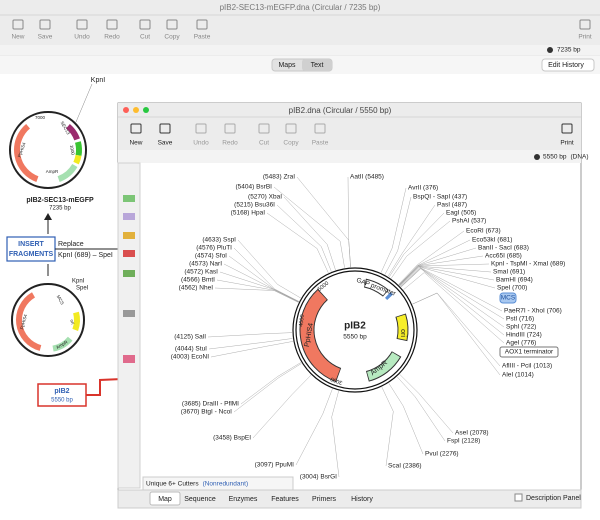 This screenshot has width=600, height=520. Describe the element at coordinates (136, 110) in the screenshot. I see `minimize-button` at that location.